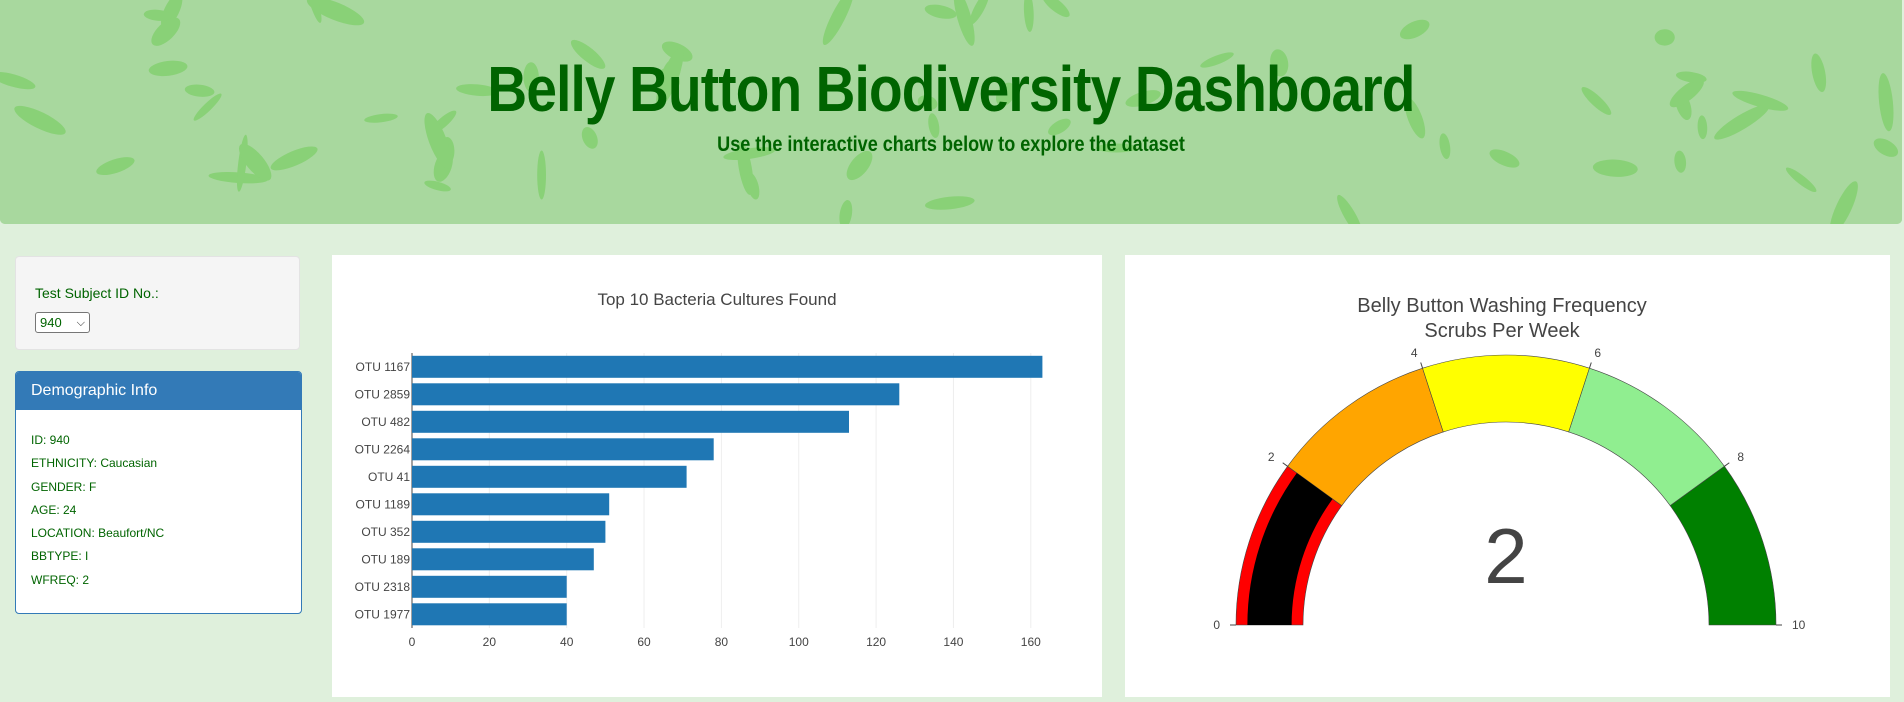 The image size is (1904, 702). What do you see at coordinates (383, 394) in the screenshot?
I see `bar-category-label: OTU 2859` at bounding box center [383, 394].